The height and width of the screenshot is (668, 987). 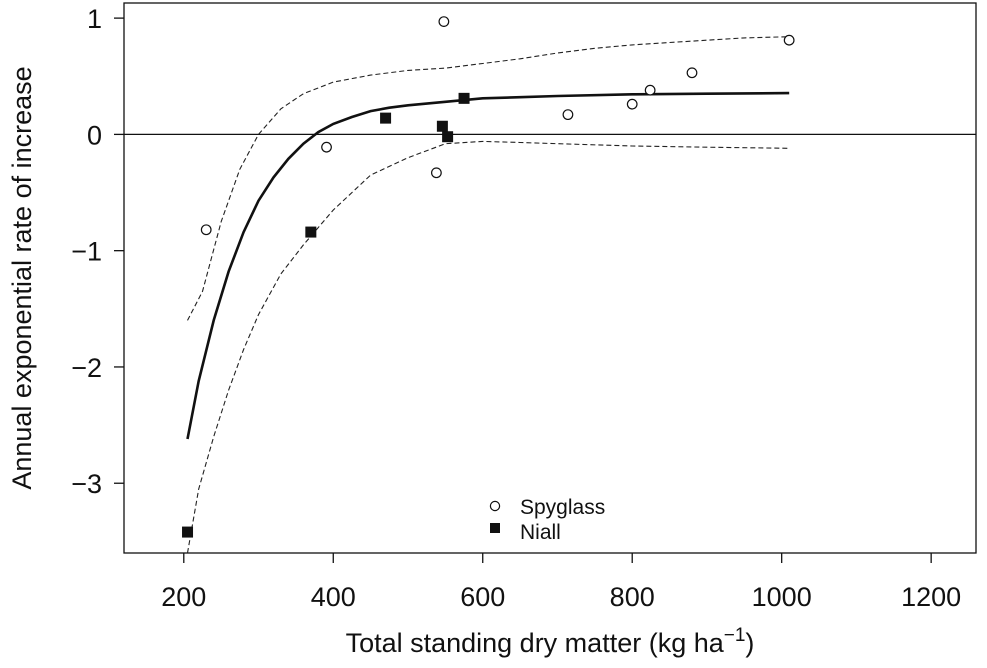 What do you see at coordinates (495, 506) in the screenshot?
I see `legend-marker-spyglass` at bounding box center [495, 506].